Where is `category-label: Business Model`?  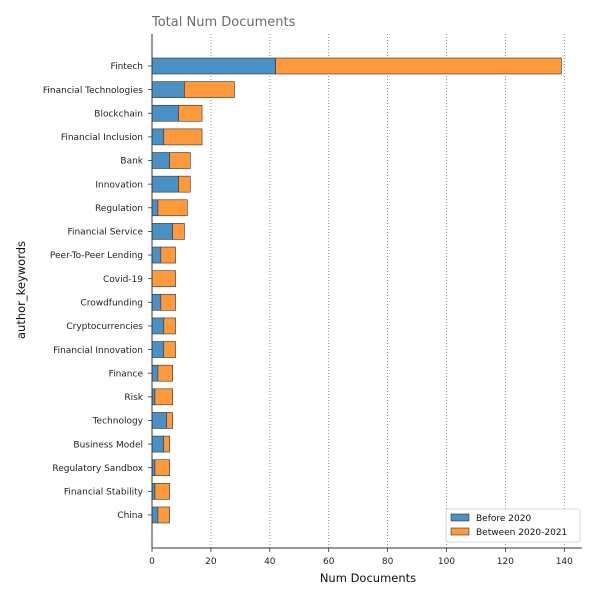
category-label: Business Model is located at coordinates (108, 445).